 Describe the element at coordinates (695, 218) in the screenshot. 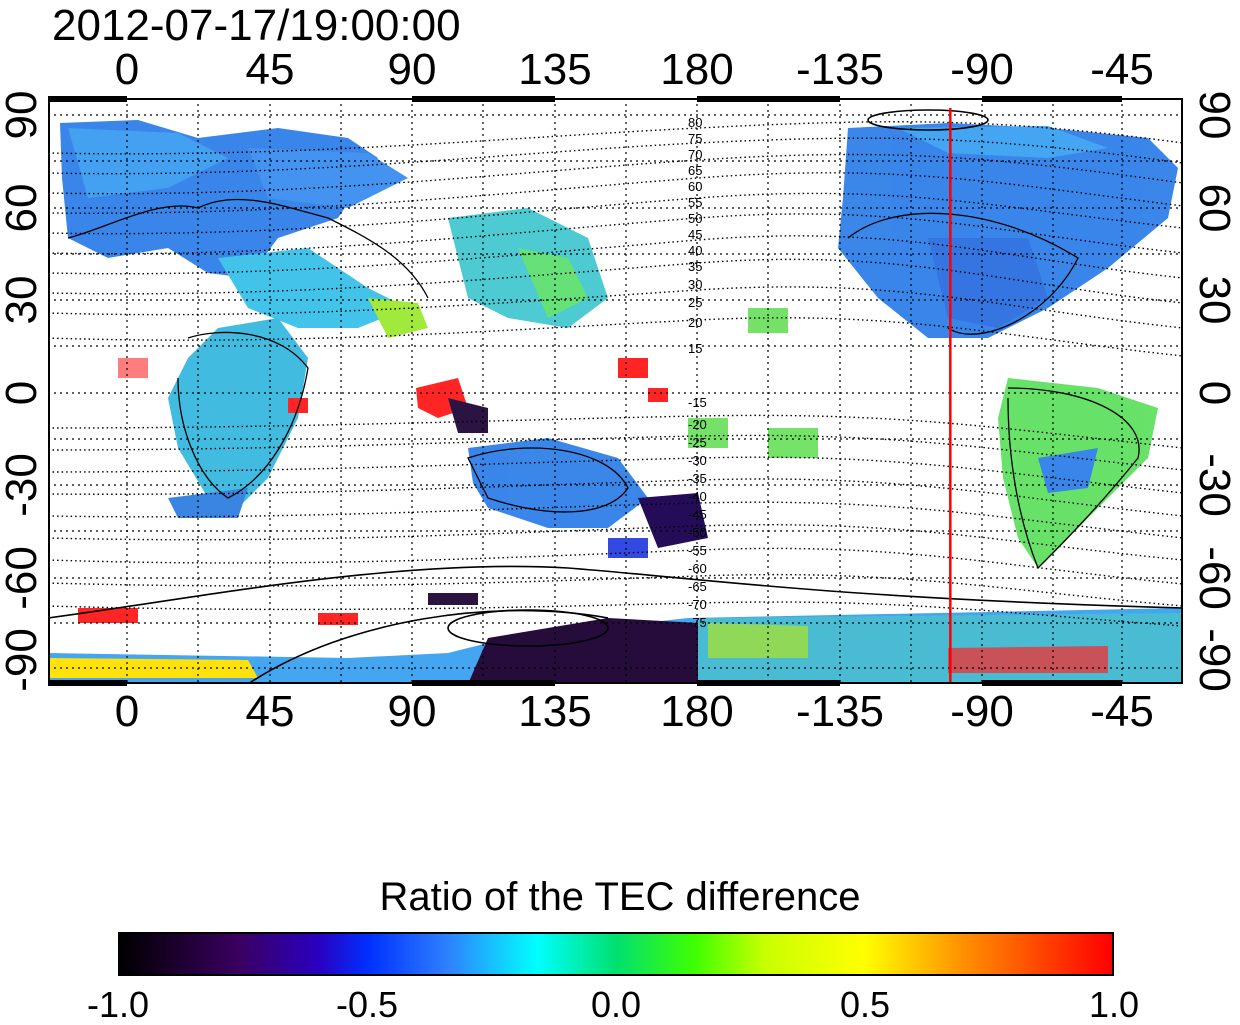

I see `mag-lat-label: 50` at that location.